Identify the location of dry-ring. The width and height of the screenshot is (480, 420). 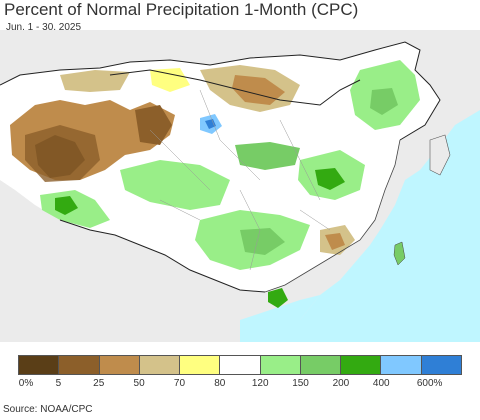
(62, 153).